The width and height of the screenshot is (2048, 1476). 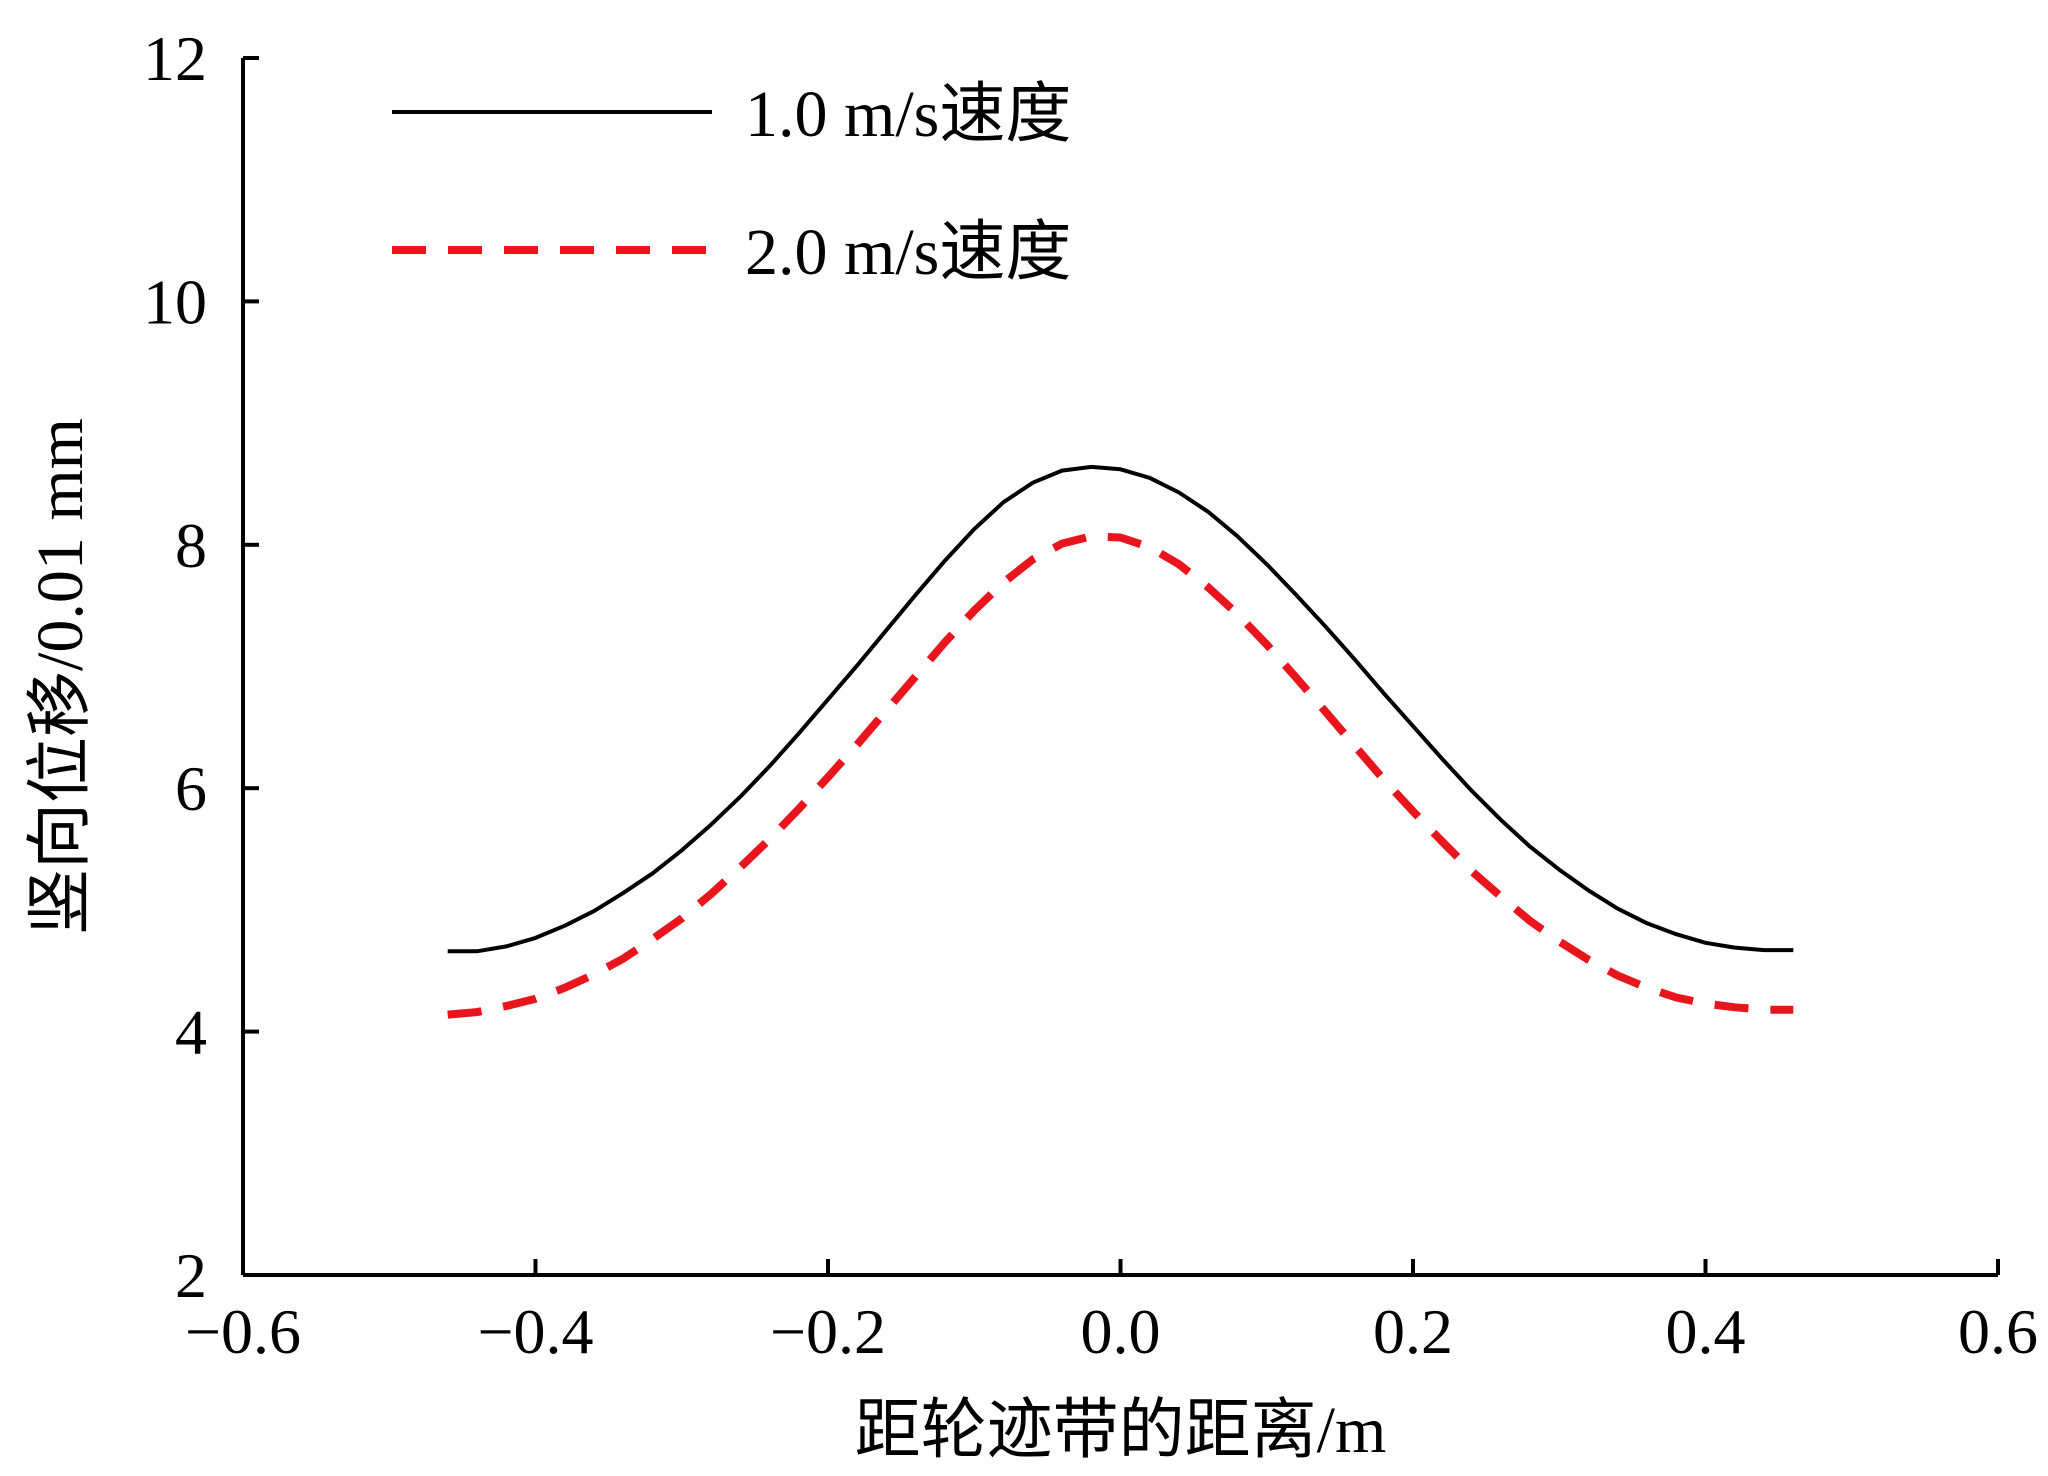 What do you see at coordinates (243, 1331) in the screenshot?
I see `x-tick-label: −0.6` at bounding box center [243, 1331].